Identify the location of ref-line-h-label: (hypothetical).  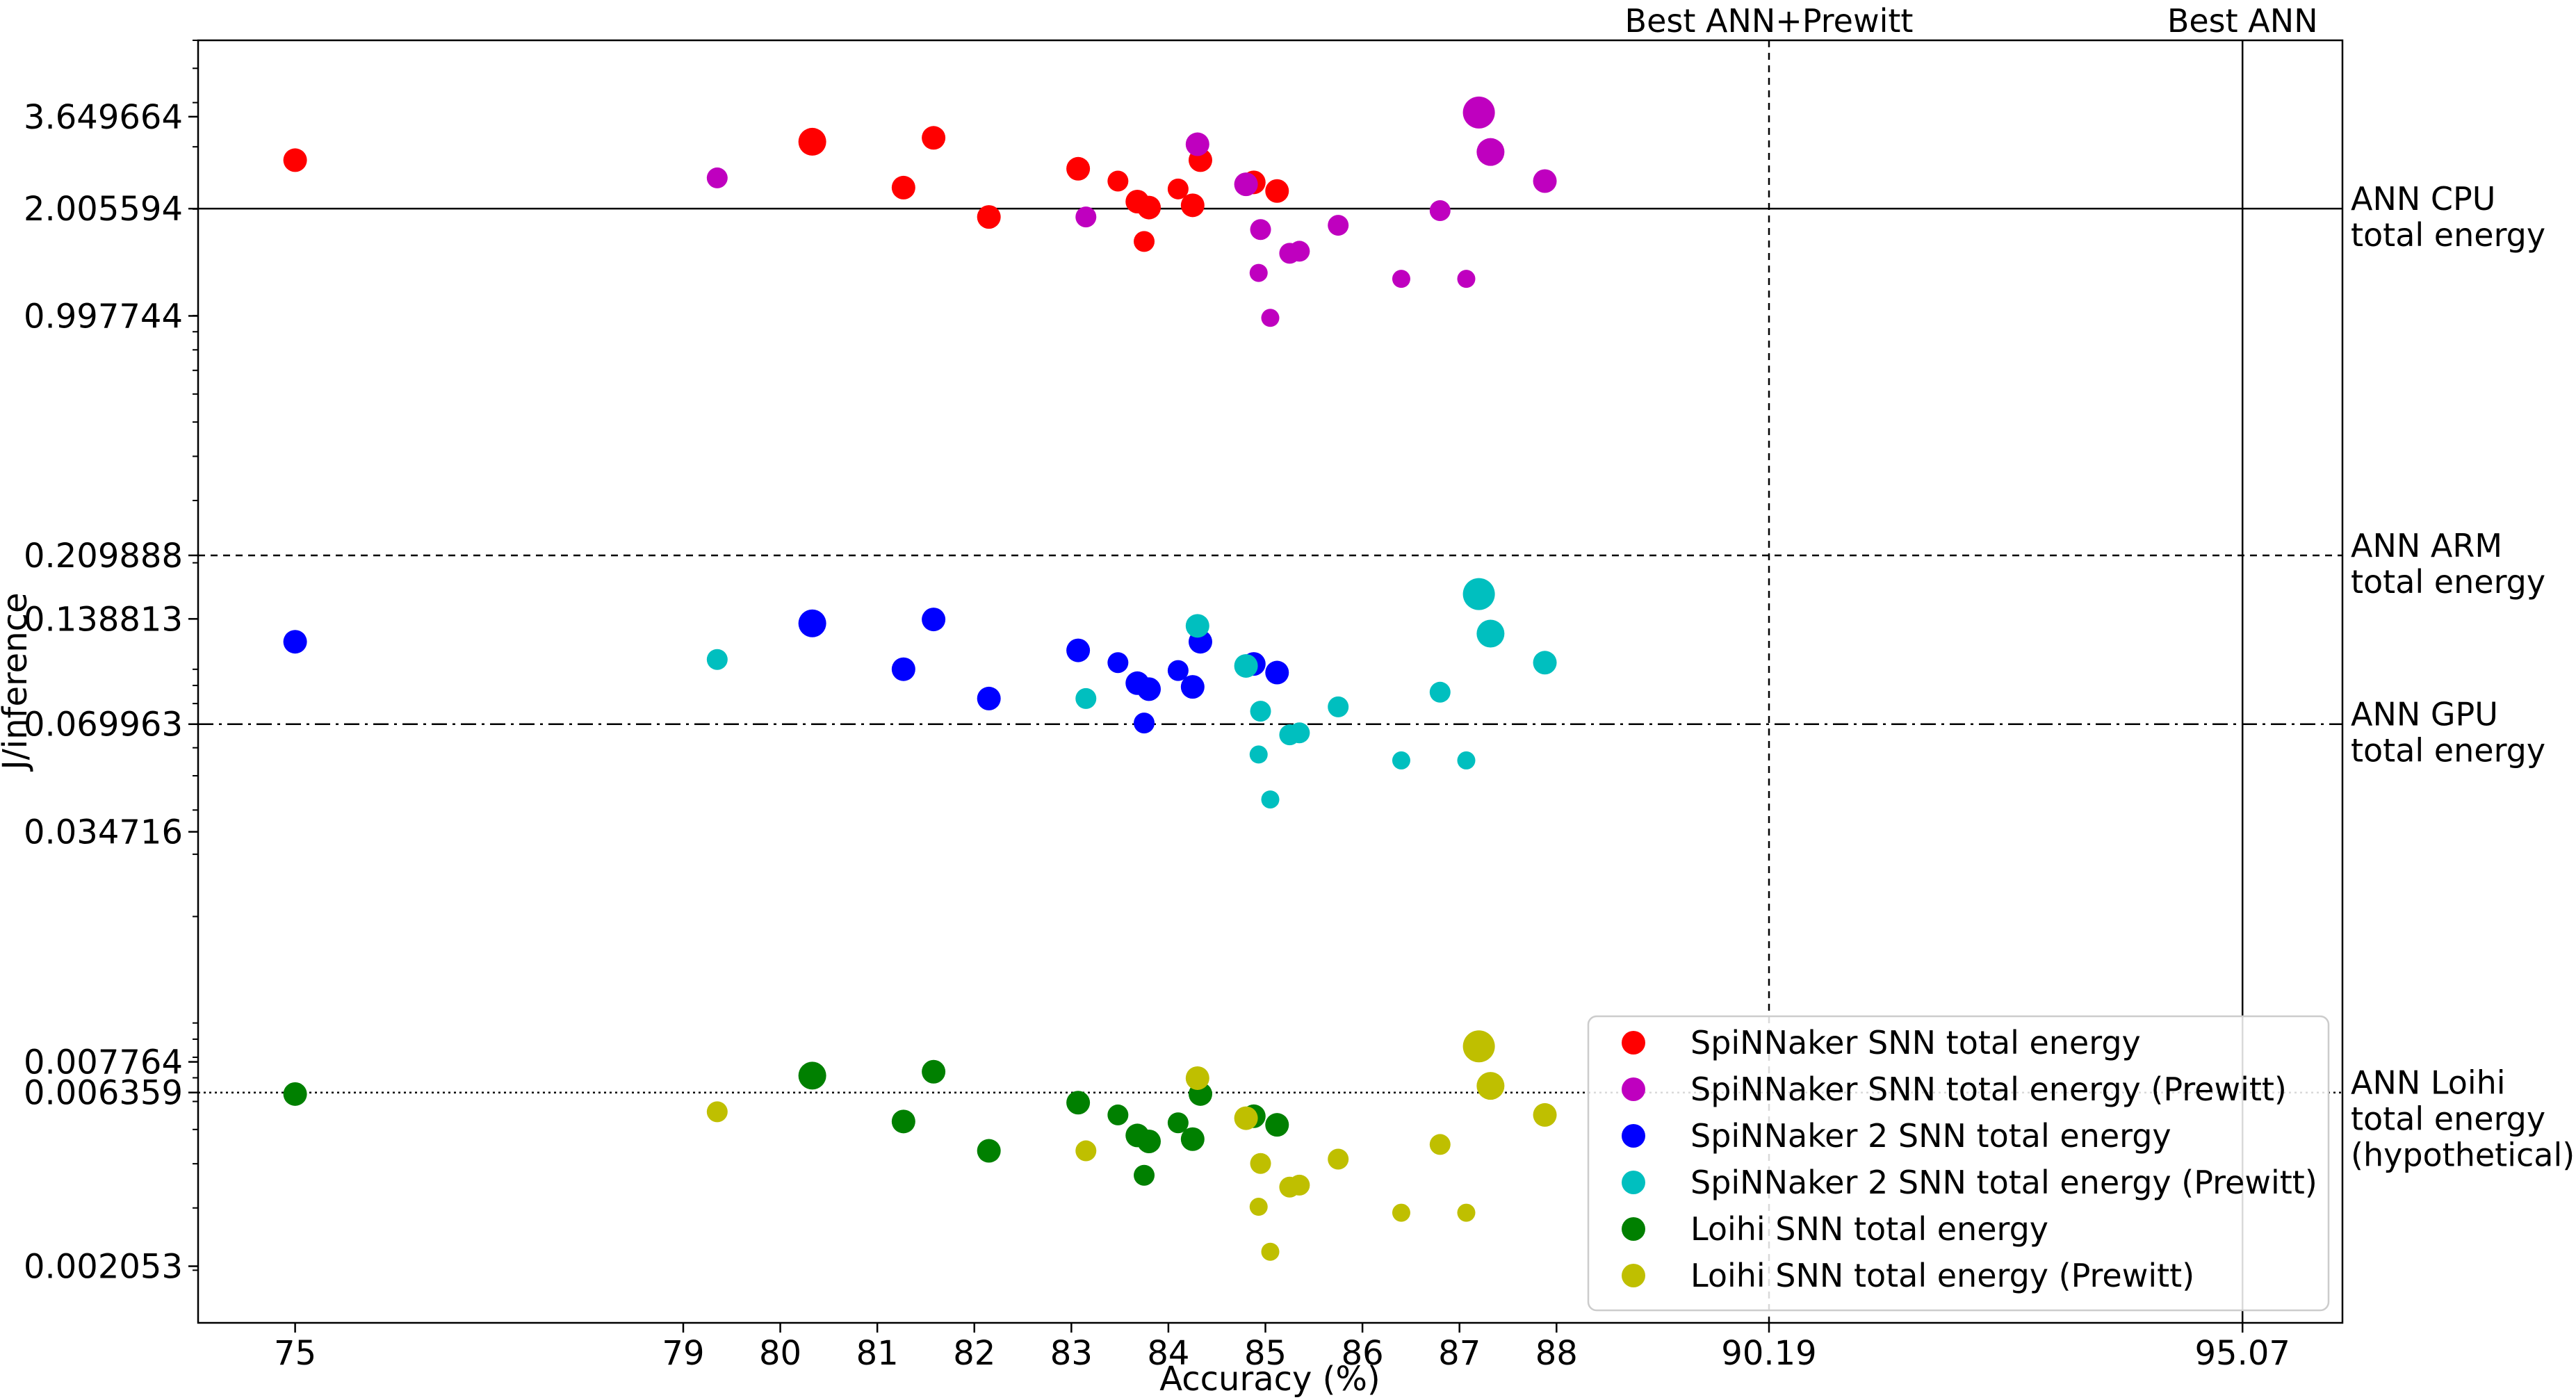
(2463, 1156).